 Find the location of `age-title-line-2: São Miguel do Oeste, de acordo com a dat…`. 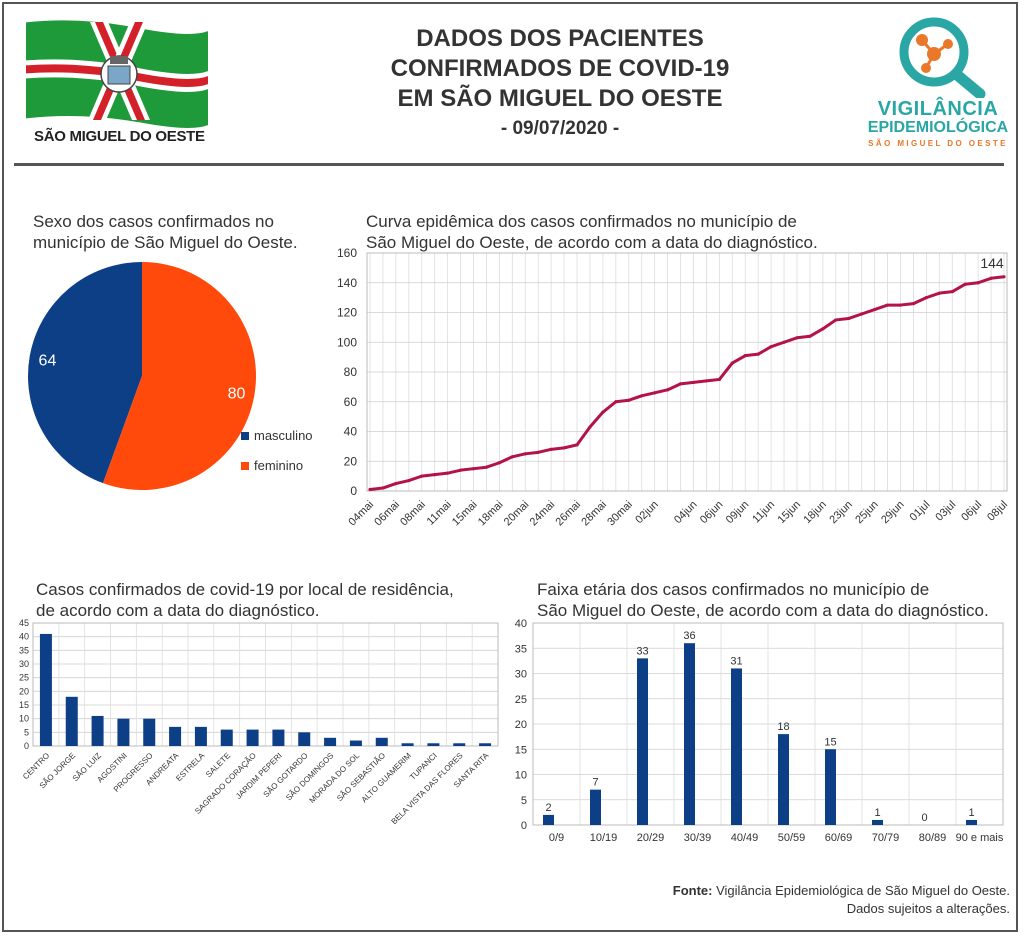

age-title-line-2: São Miguel do Oeste, de acordo com a dat… is located at coordinates (763, 610).